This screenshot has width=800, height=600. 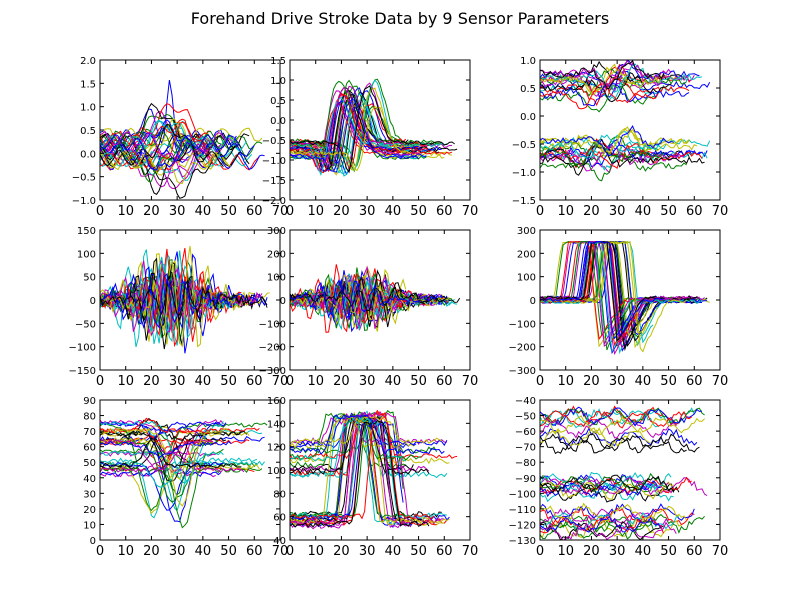 I want to click on y-tick-label: 1.5, so click(x=88, y=84).